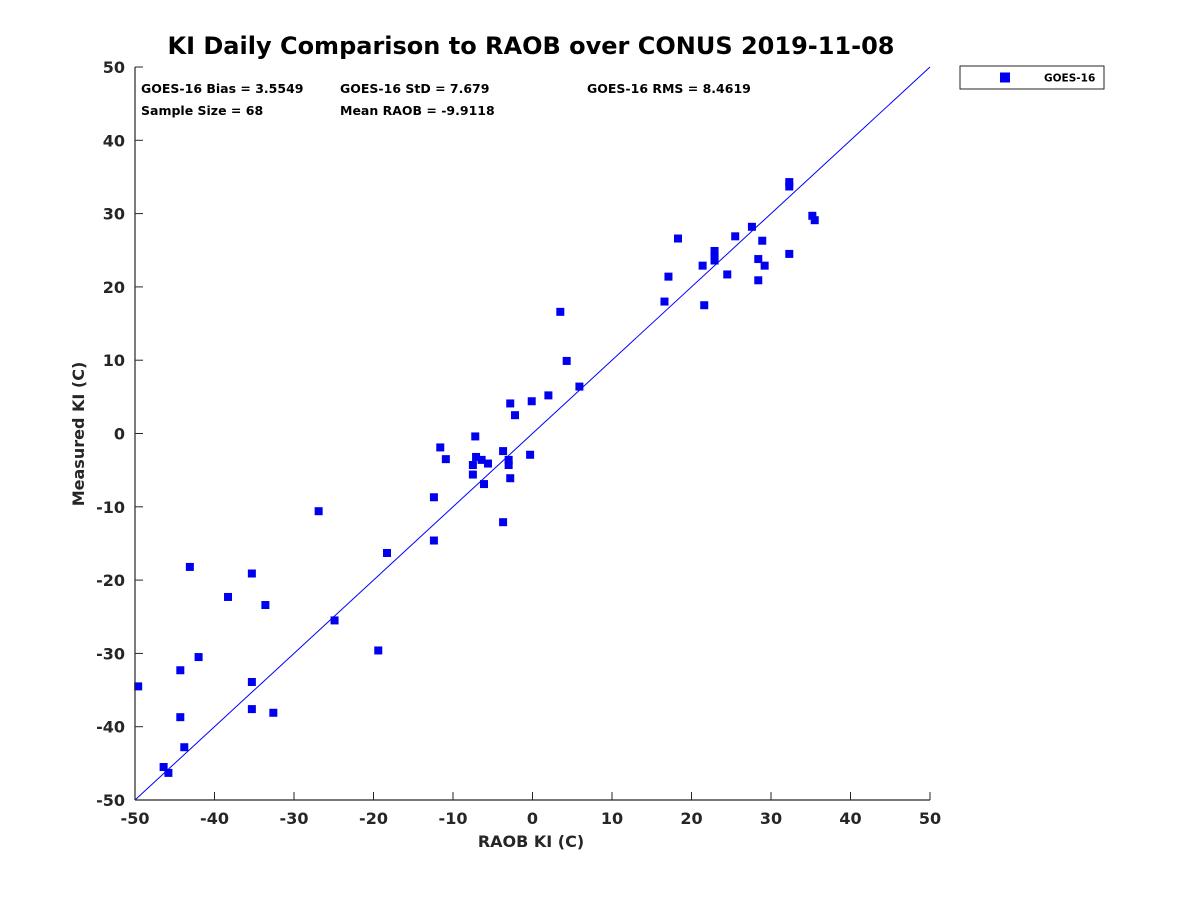  What do you see at coordinates (110, 727) in the screenshot?
I see `y-tick-label: -40` at bounding box center [110, 727].